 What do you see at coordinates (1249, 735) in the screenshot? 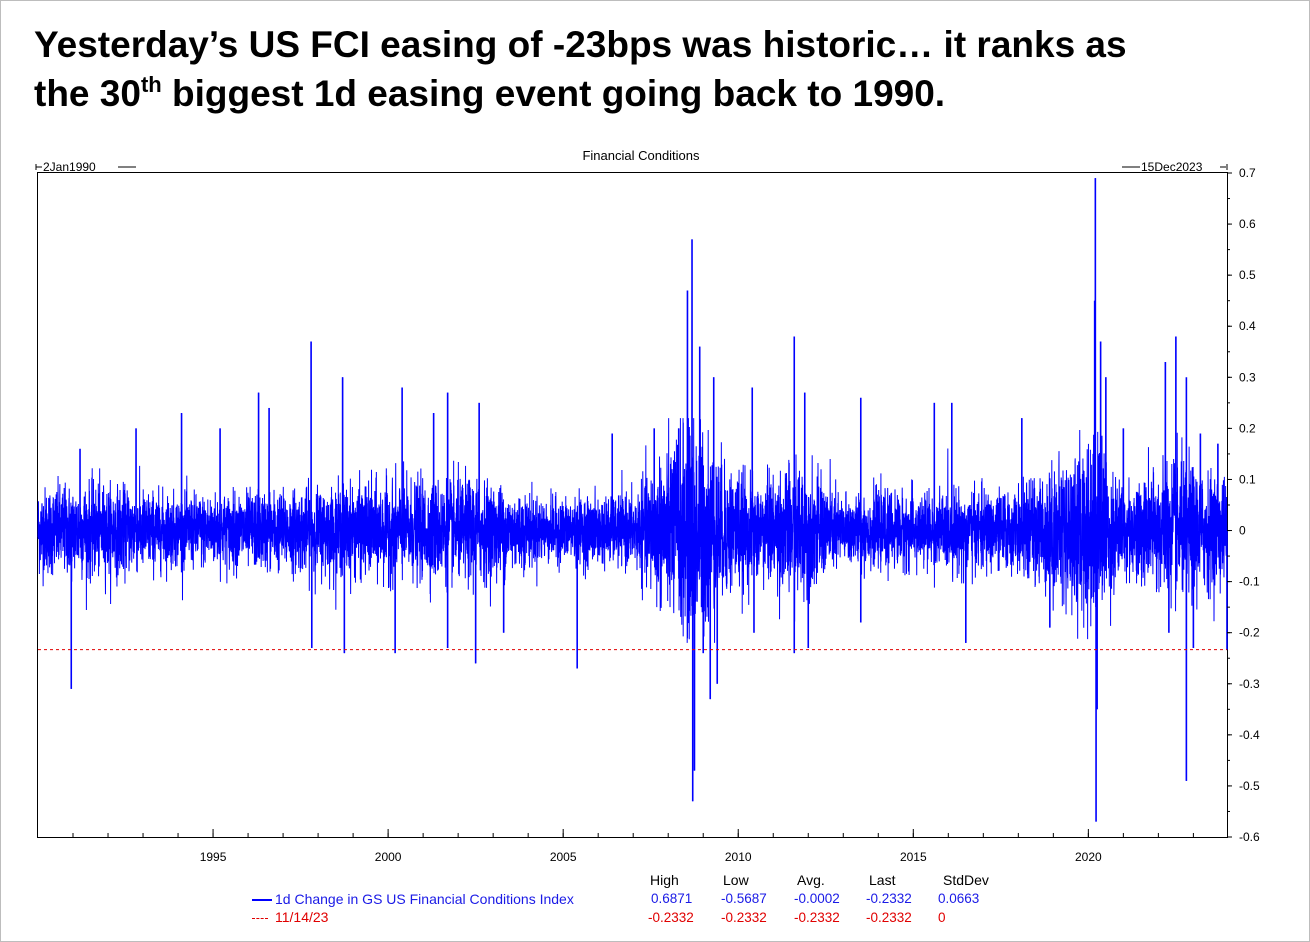
I see `y-tick-label: -0.4` at bounding box center [1249, 735].